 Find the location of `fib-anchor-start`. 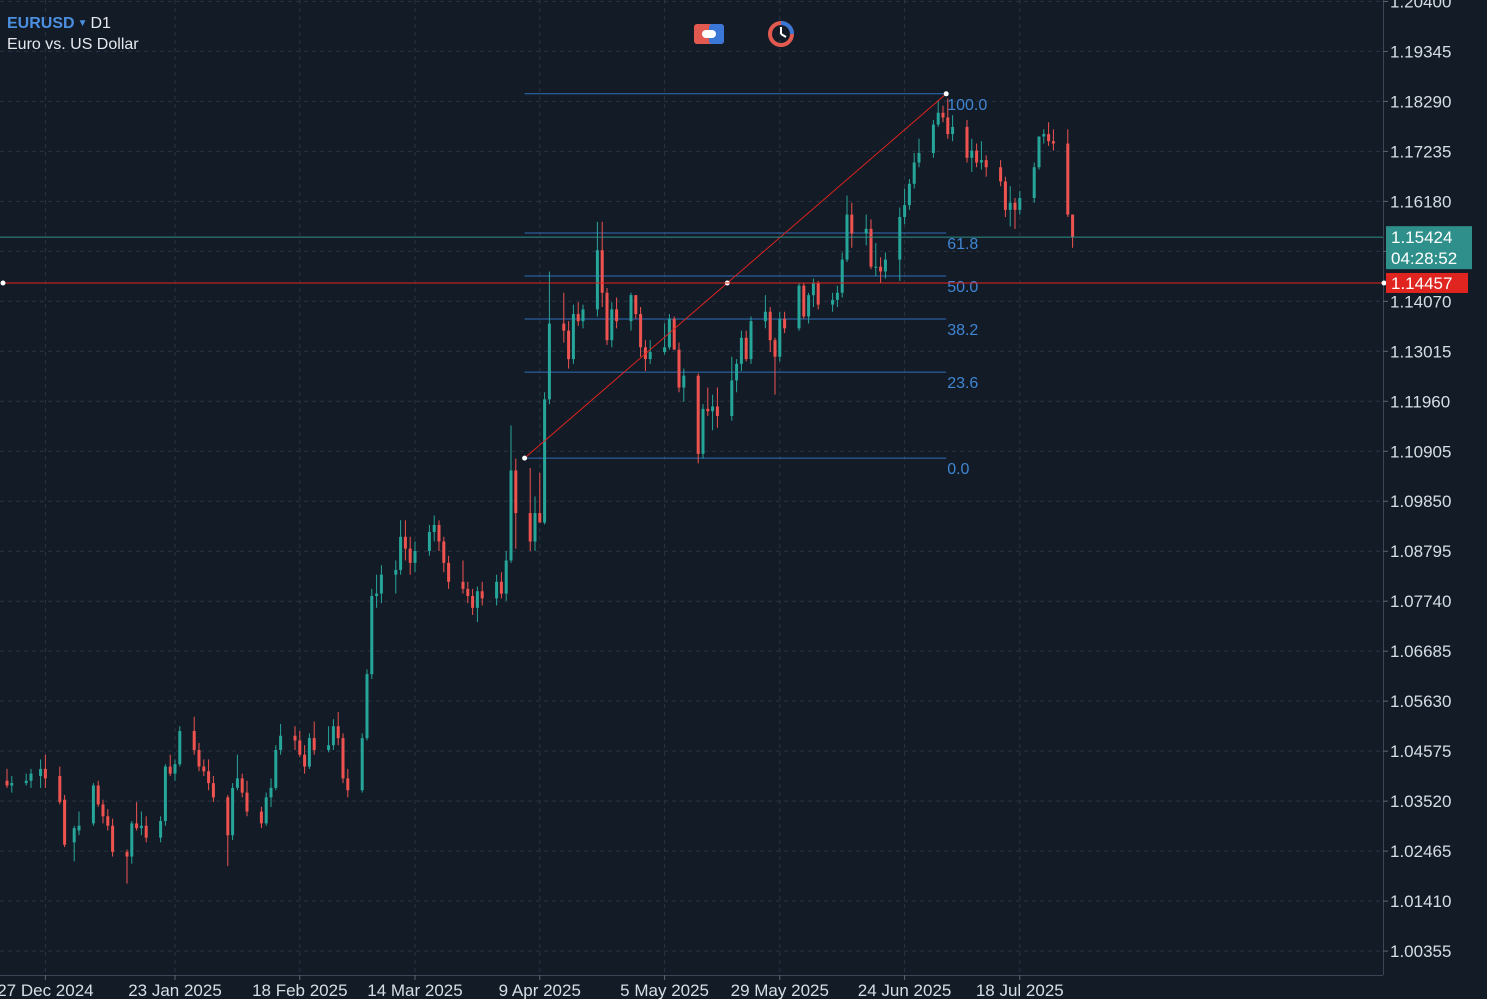

fib-anchor-start is located at coordinates (525, 458).